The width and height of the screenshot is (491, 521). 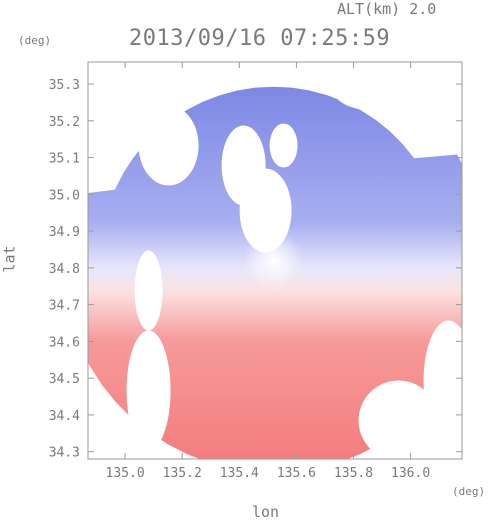 What do you see at coordinates (260, 38) in the screenshot?
I see `chart-title-datetime: 2013/09/16 07:25:59` at bounding box center [260, 38].